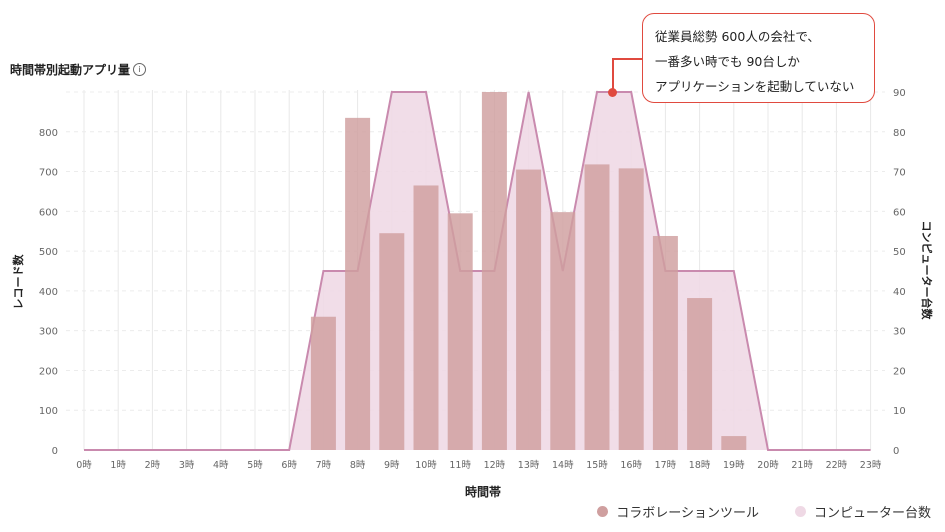 The width and height of the screenshot is (945, 532). Describe the element at coordinates (727, 61) in the screenshot. I see `callout-line-2: 一番多い時でも 90台しか` at that location.